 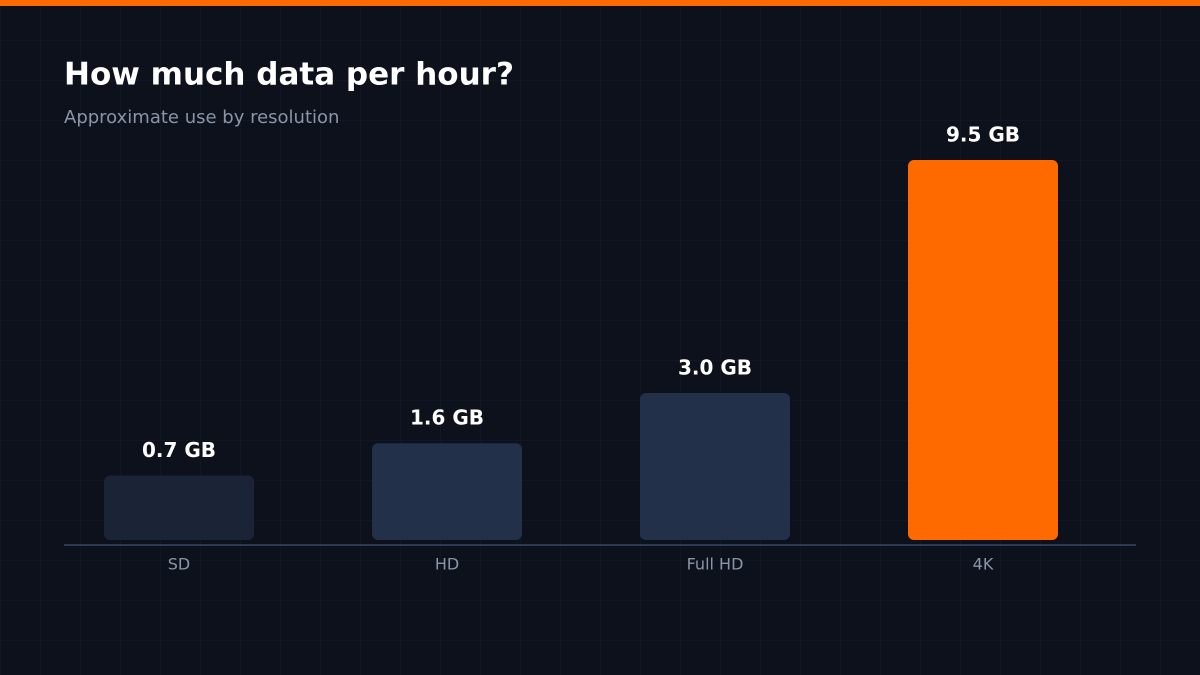 What do you see at coordinates (600, 3) in the screenshot?
I see `top-stripe` at bounding box center [600, 3].